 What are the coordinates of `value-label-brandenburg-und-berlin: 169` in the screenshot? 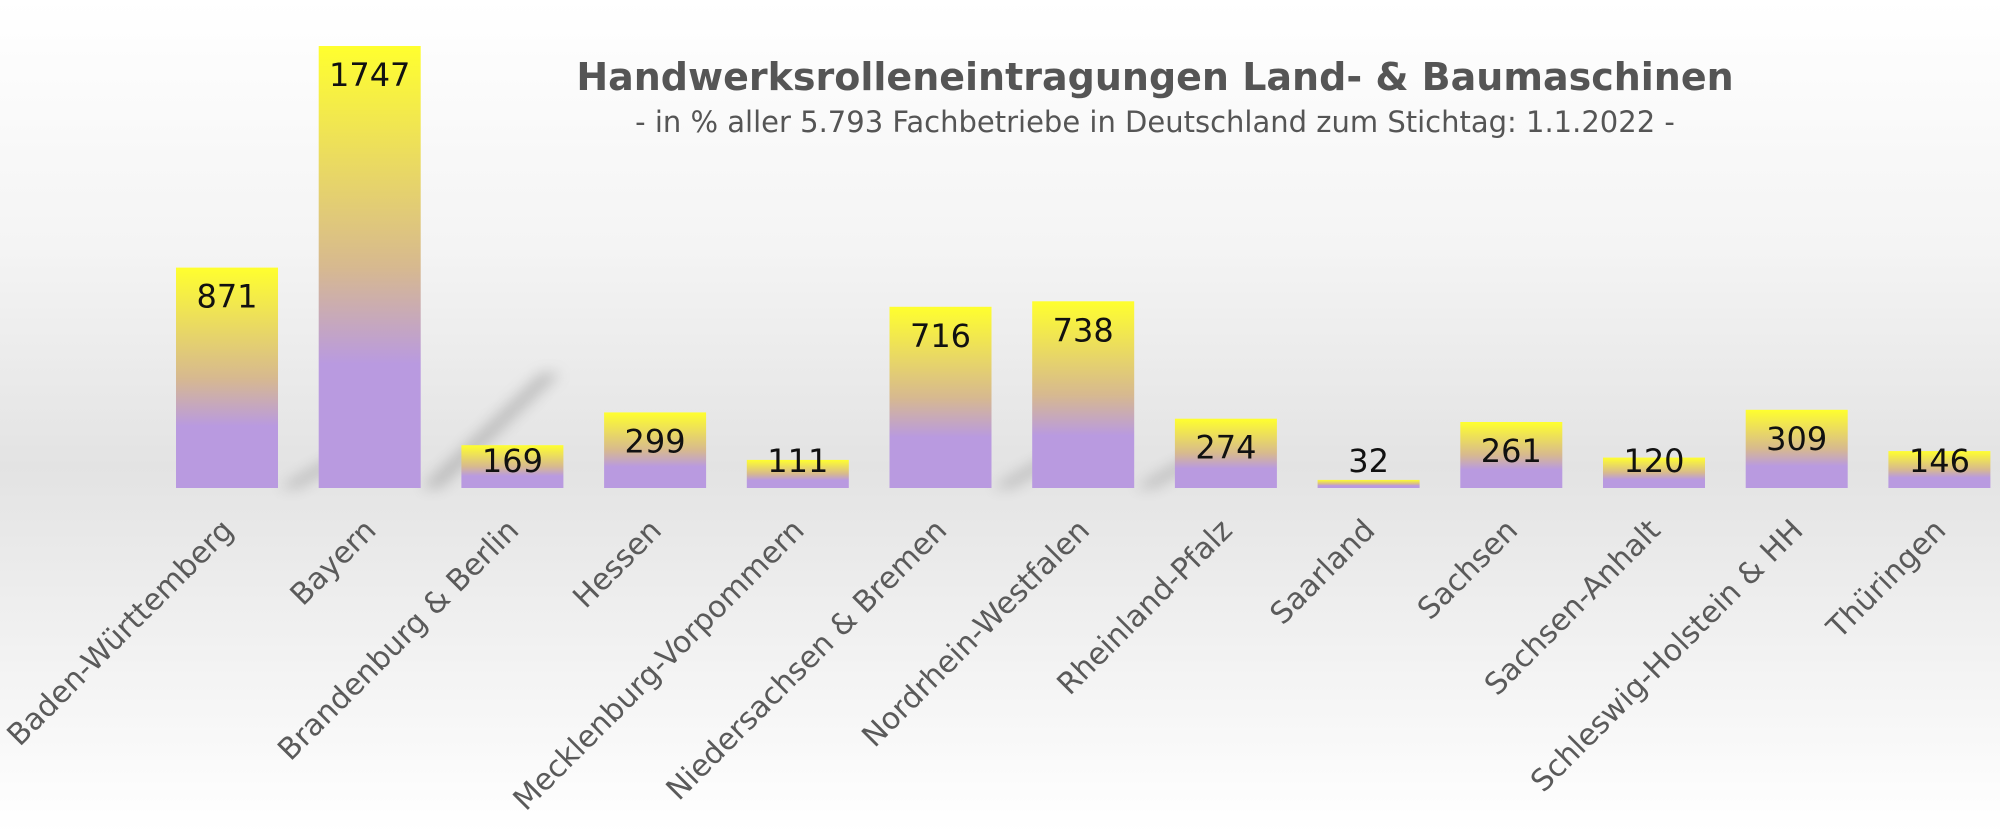 It's located at (512, 461).